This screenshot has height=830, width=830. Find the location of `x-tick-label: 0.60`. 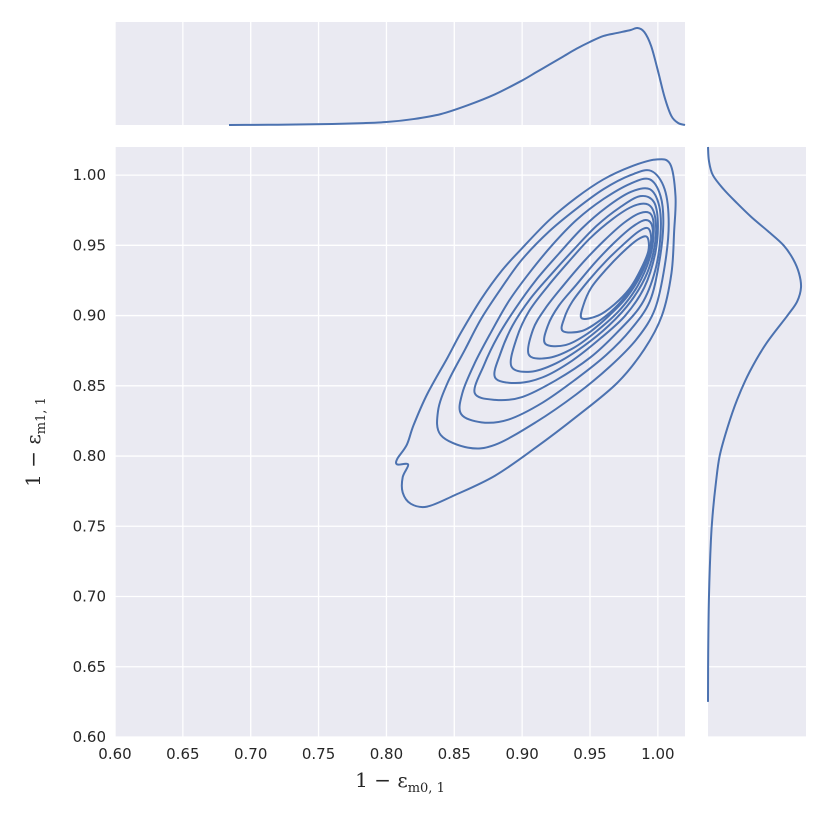

x-tick-label: 0.60 is located at coordinates (114, 754).